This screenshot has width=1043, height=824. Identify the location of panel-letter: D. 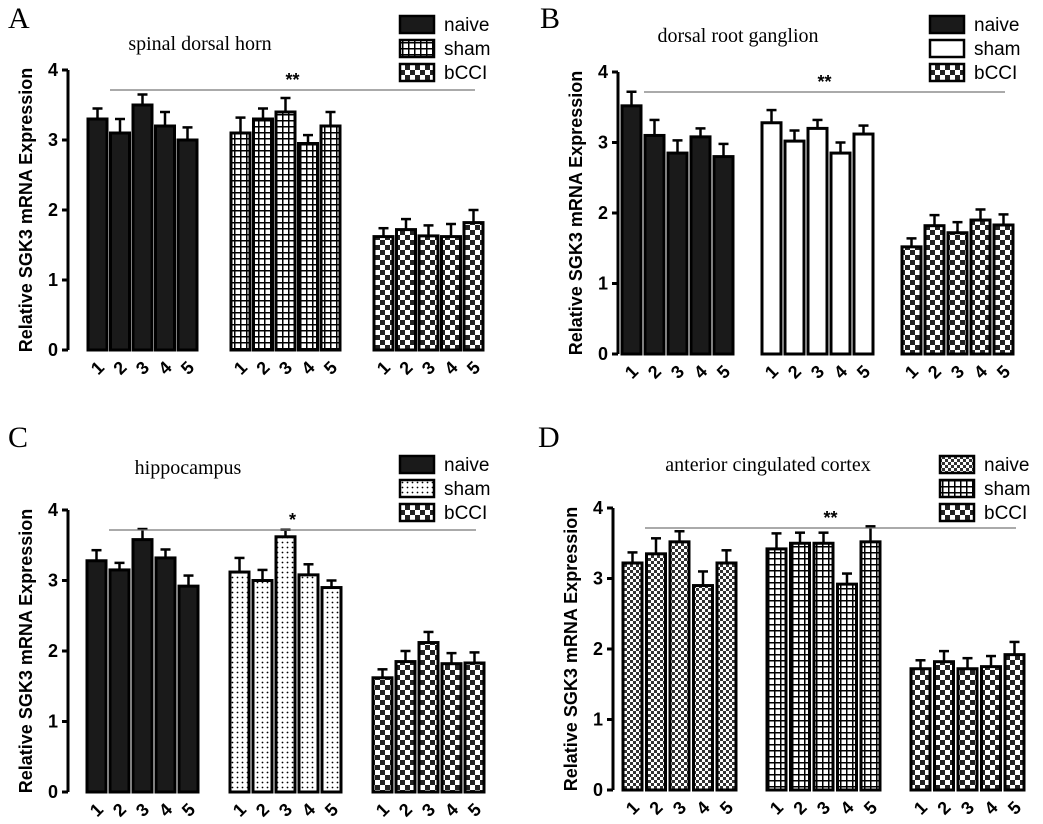
(549, 437).